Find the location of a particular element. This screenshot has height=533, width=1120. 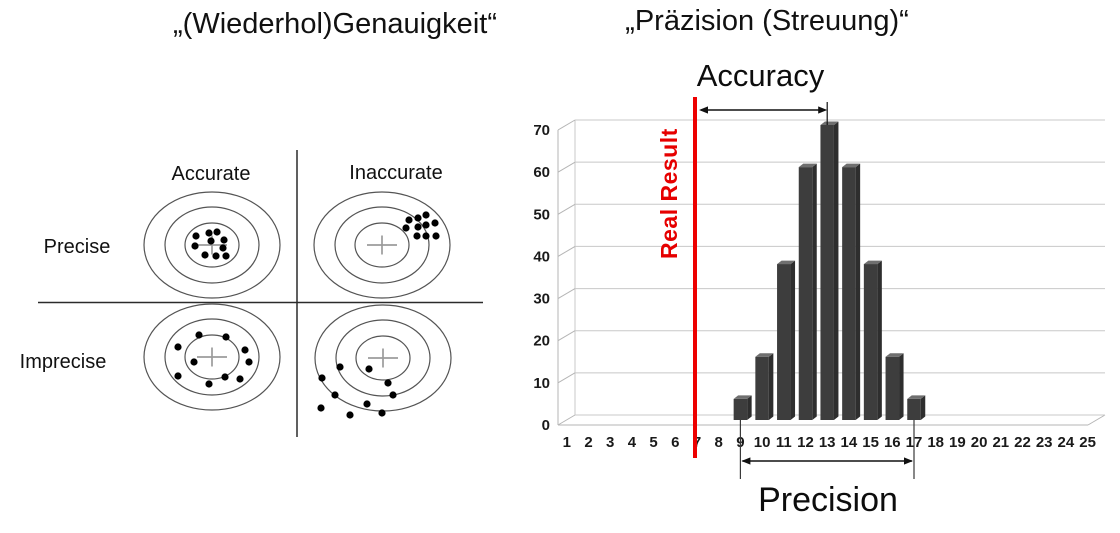

x-tick-label: 16 is located at coordinates (892, 442).